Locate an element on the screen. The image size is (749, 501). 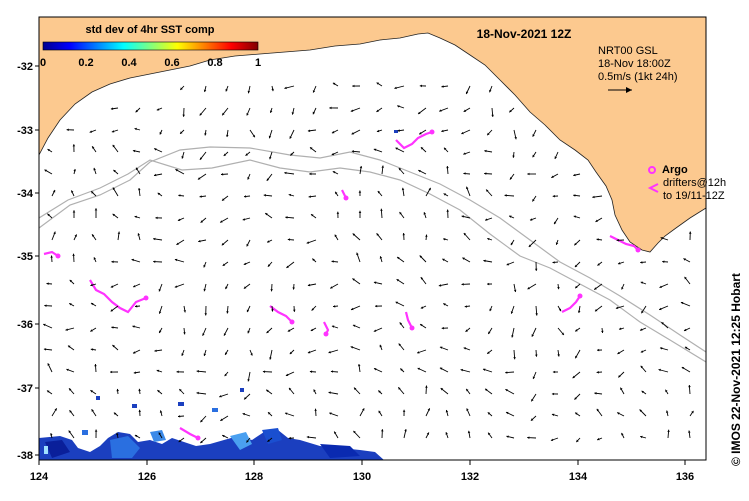
colorbar-tick-label: 0.2 is located at coordinates (85, 63).